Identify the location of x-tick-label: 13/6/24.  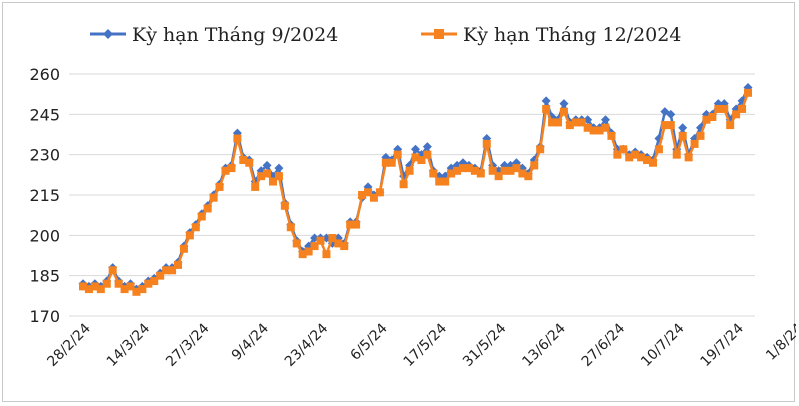
(544, 345).